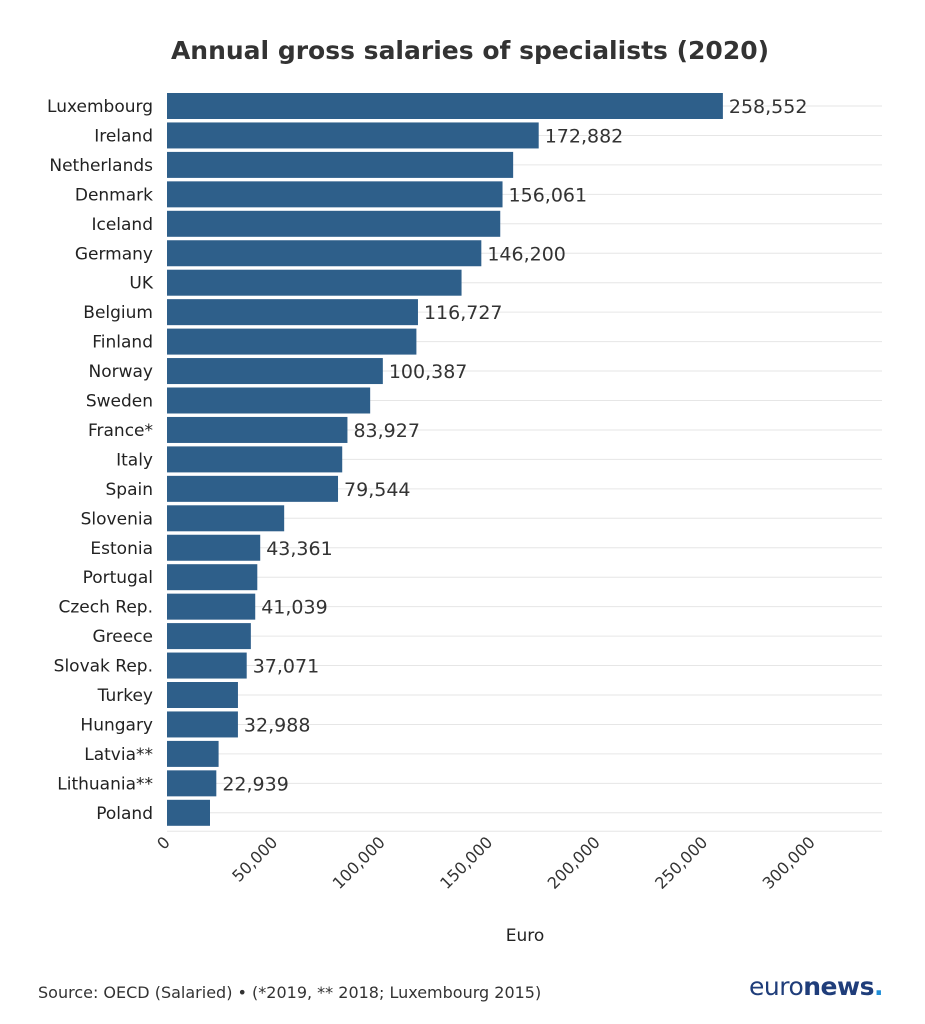 Image resolution: width=925 pixels, height=1024 pixels. Describe the element at coordinates (574, 863) in the screenshot. I see `x-tick-label: 200,000` at that location.